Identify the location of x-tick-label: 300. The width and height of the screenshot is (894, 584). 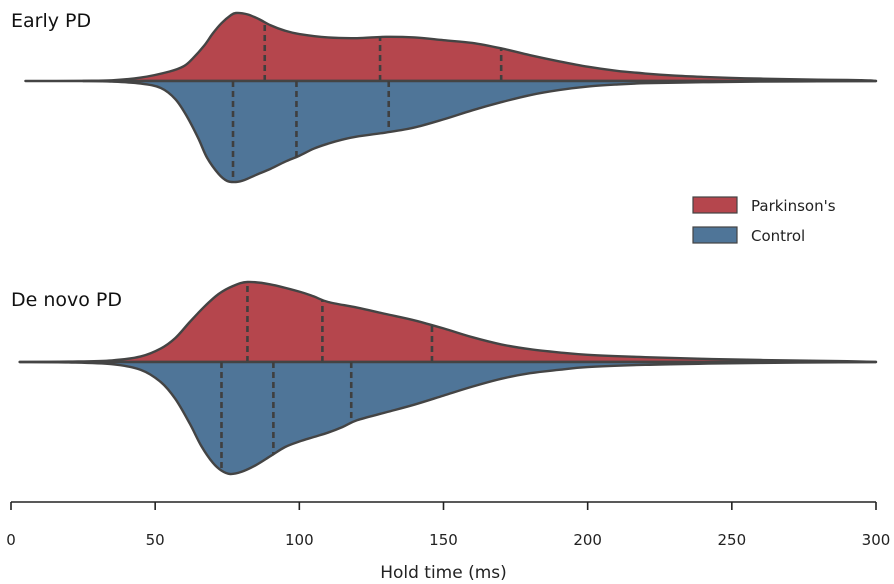
(876, 540).